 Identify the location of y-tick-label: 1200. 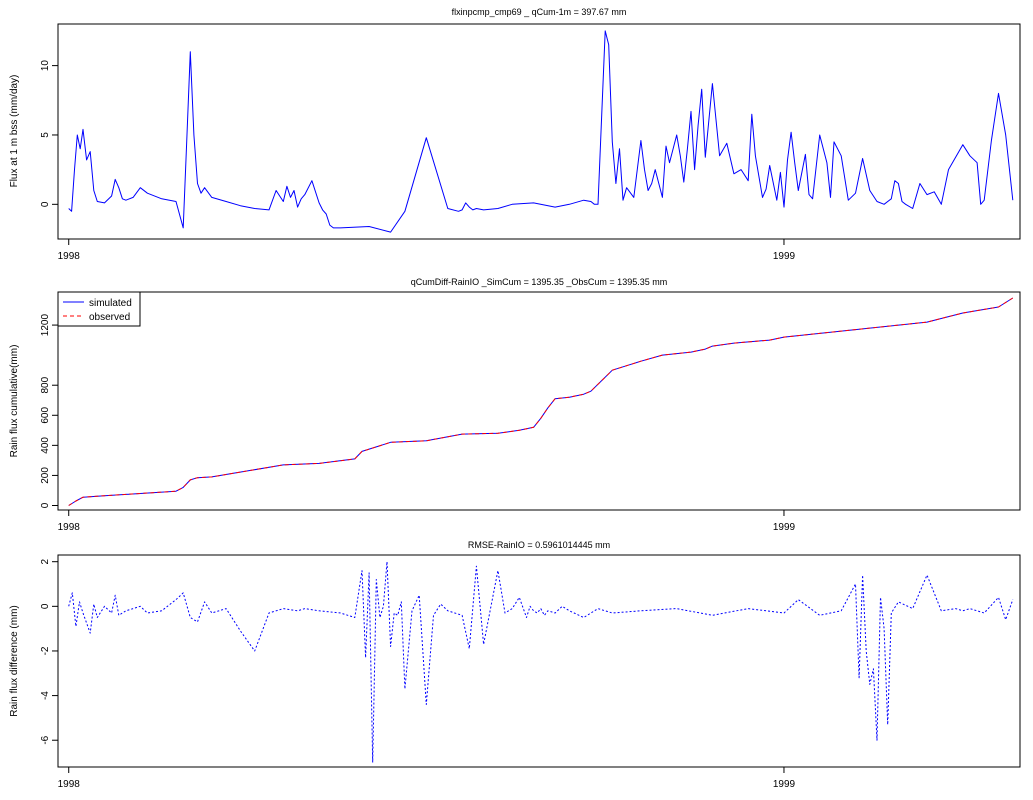
(45, 325).